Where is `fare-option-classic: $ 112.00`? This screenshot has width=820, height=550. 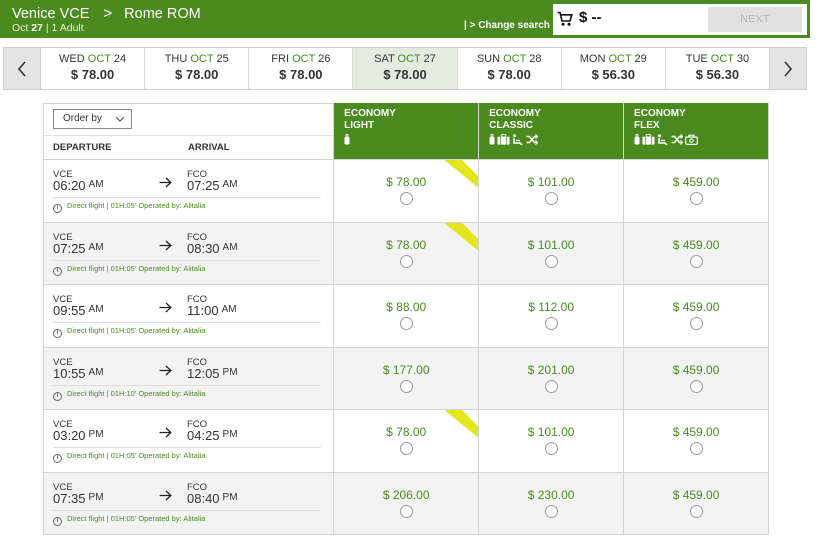
fare-option-classic: $ 112.00 is located at coordinates (550, 316).